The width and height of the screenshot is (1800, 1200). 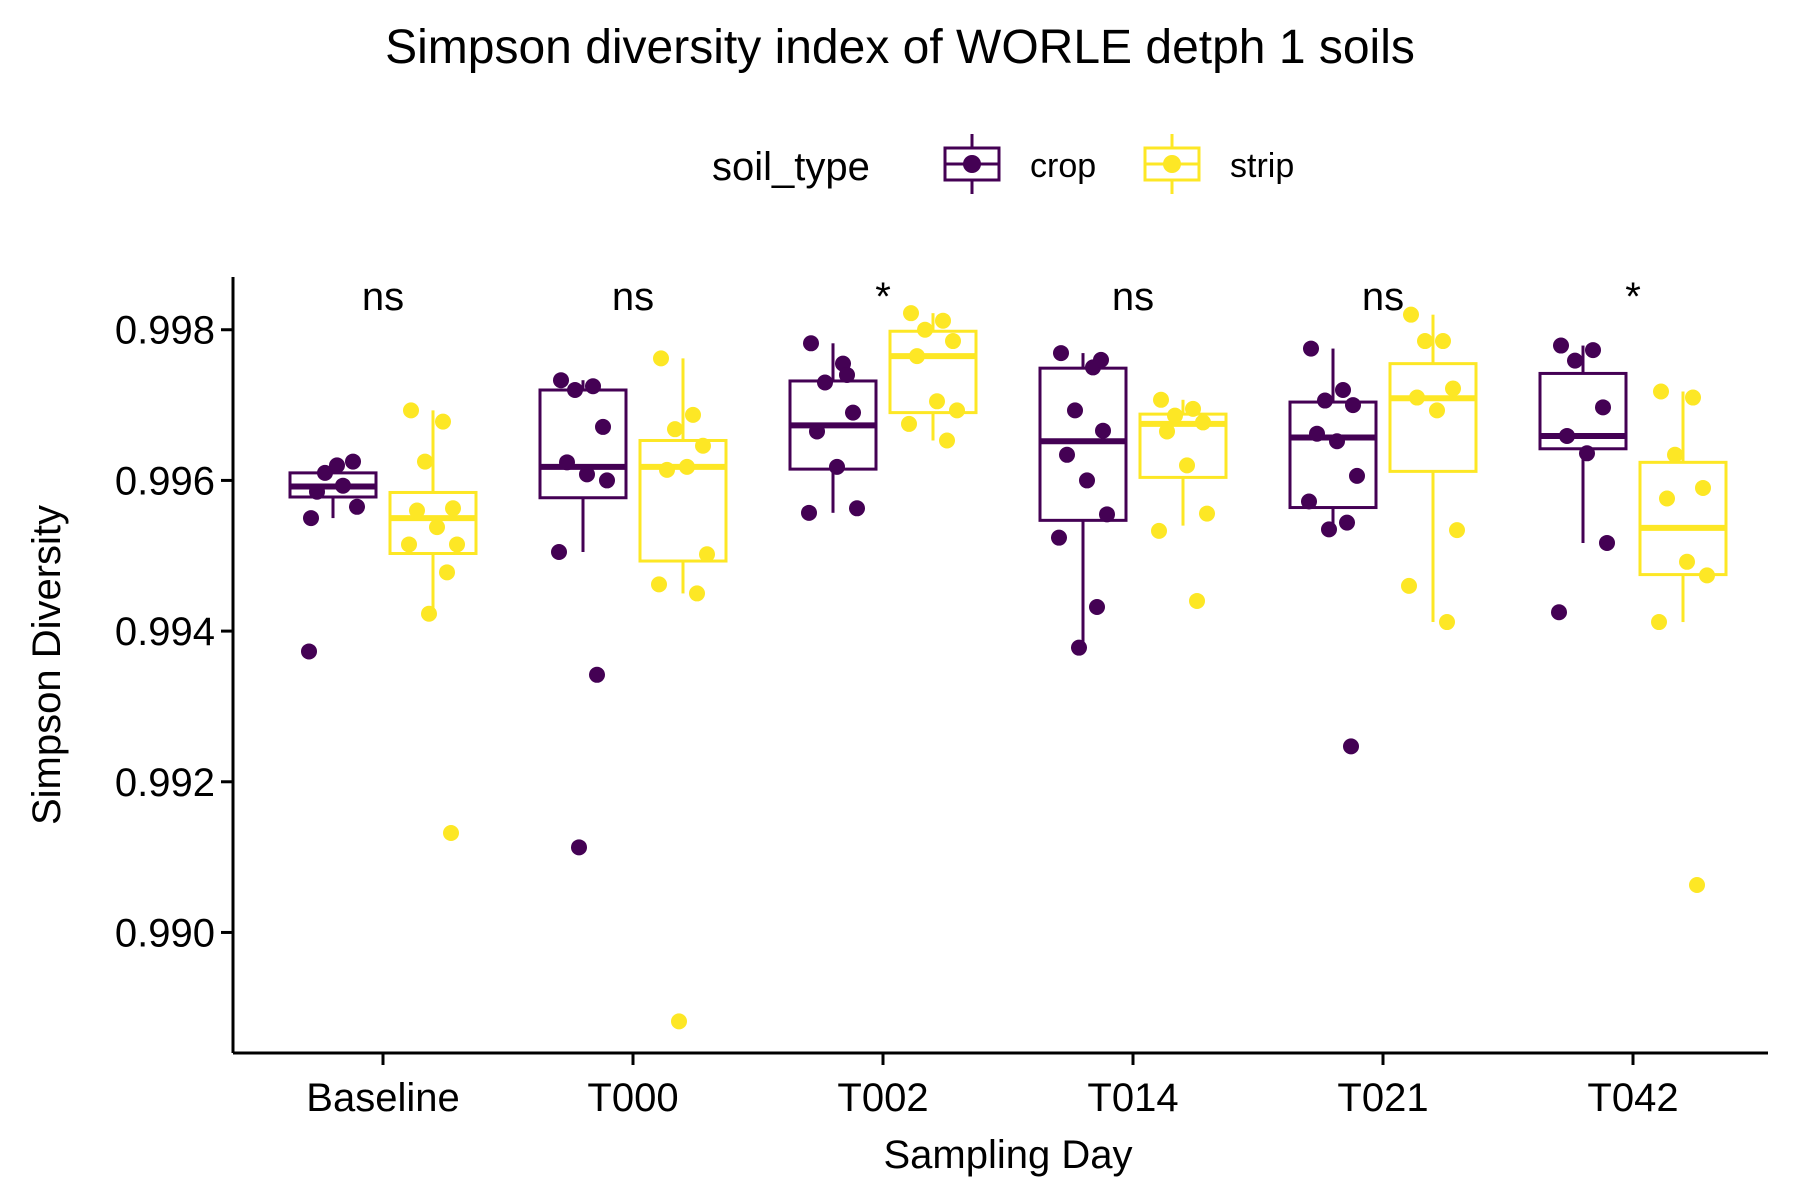 I want to click on x-tick-label: T000, so click(x=632, y=1098).